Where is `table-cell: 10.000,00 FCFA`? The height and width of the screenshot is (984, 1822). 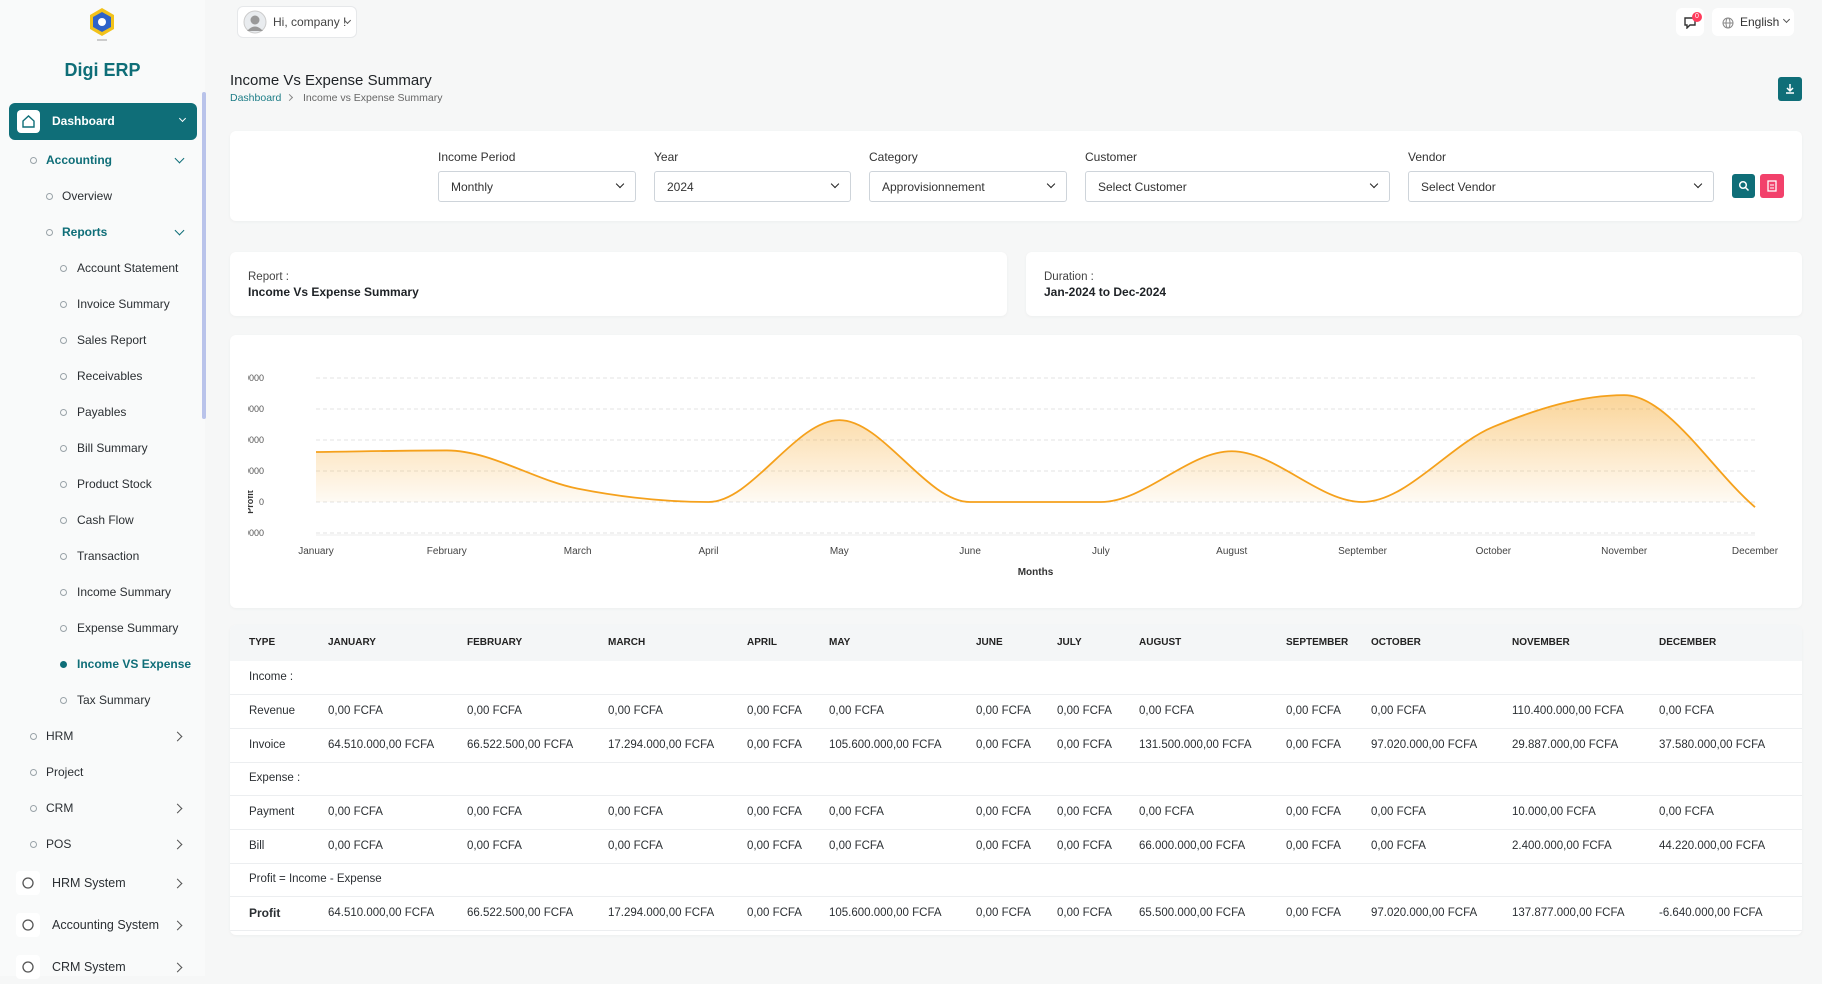
table-cell: 10.000,00 FCFA is located at coordinates (1554, 812).